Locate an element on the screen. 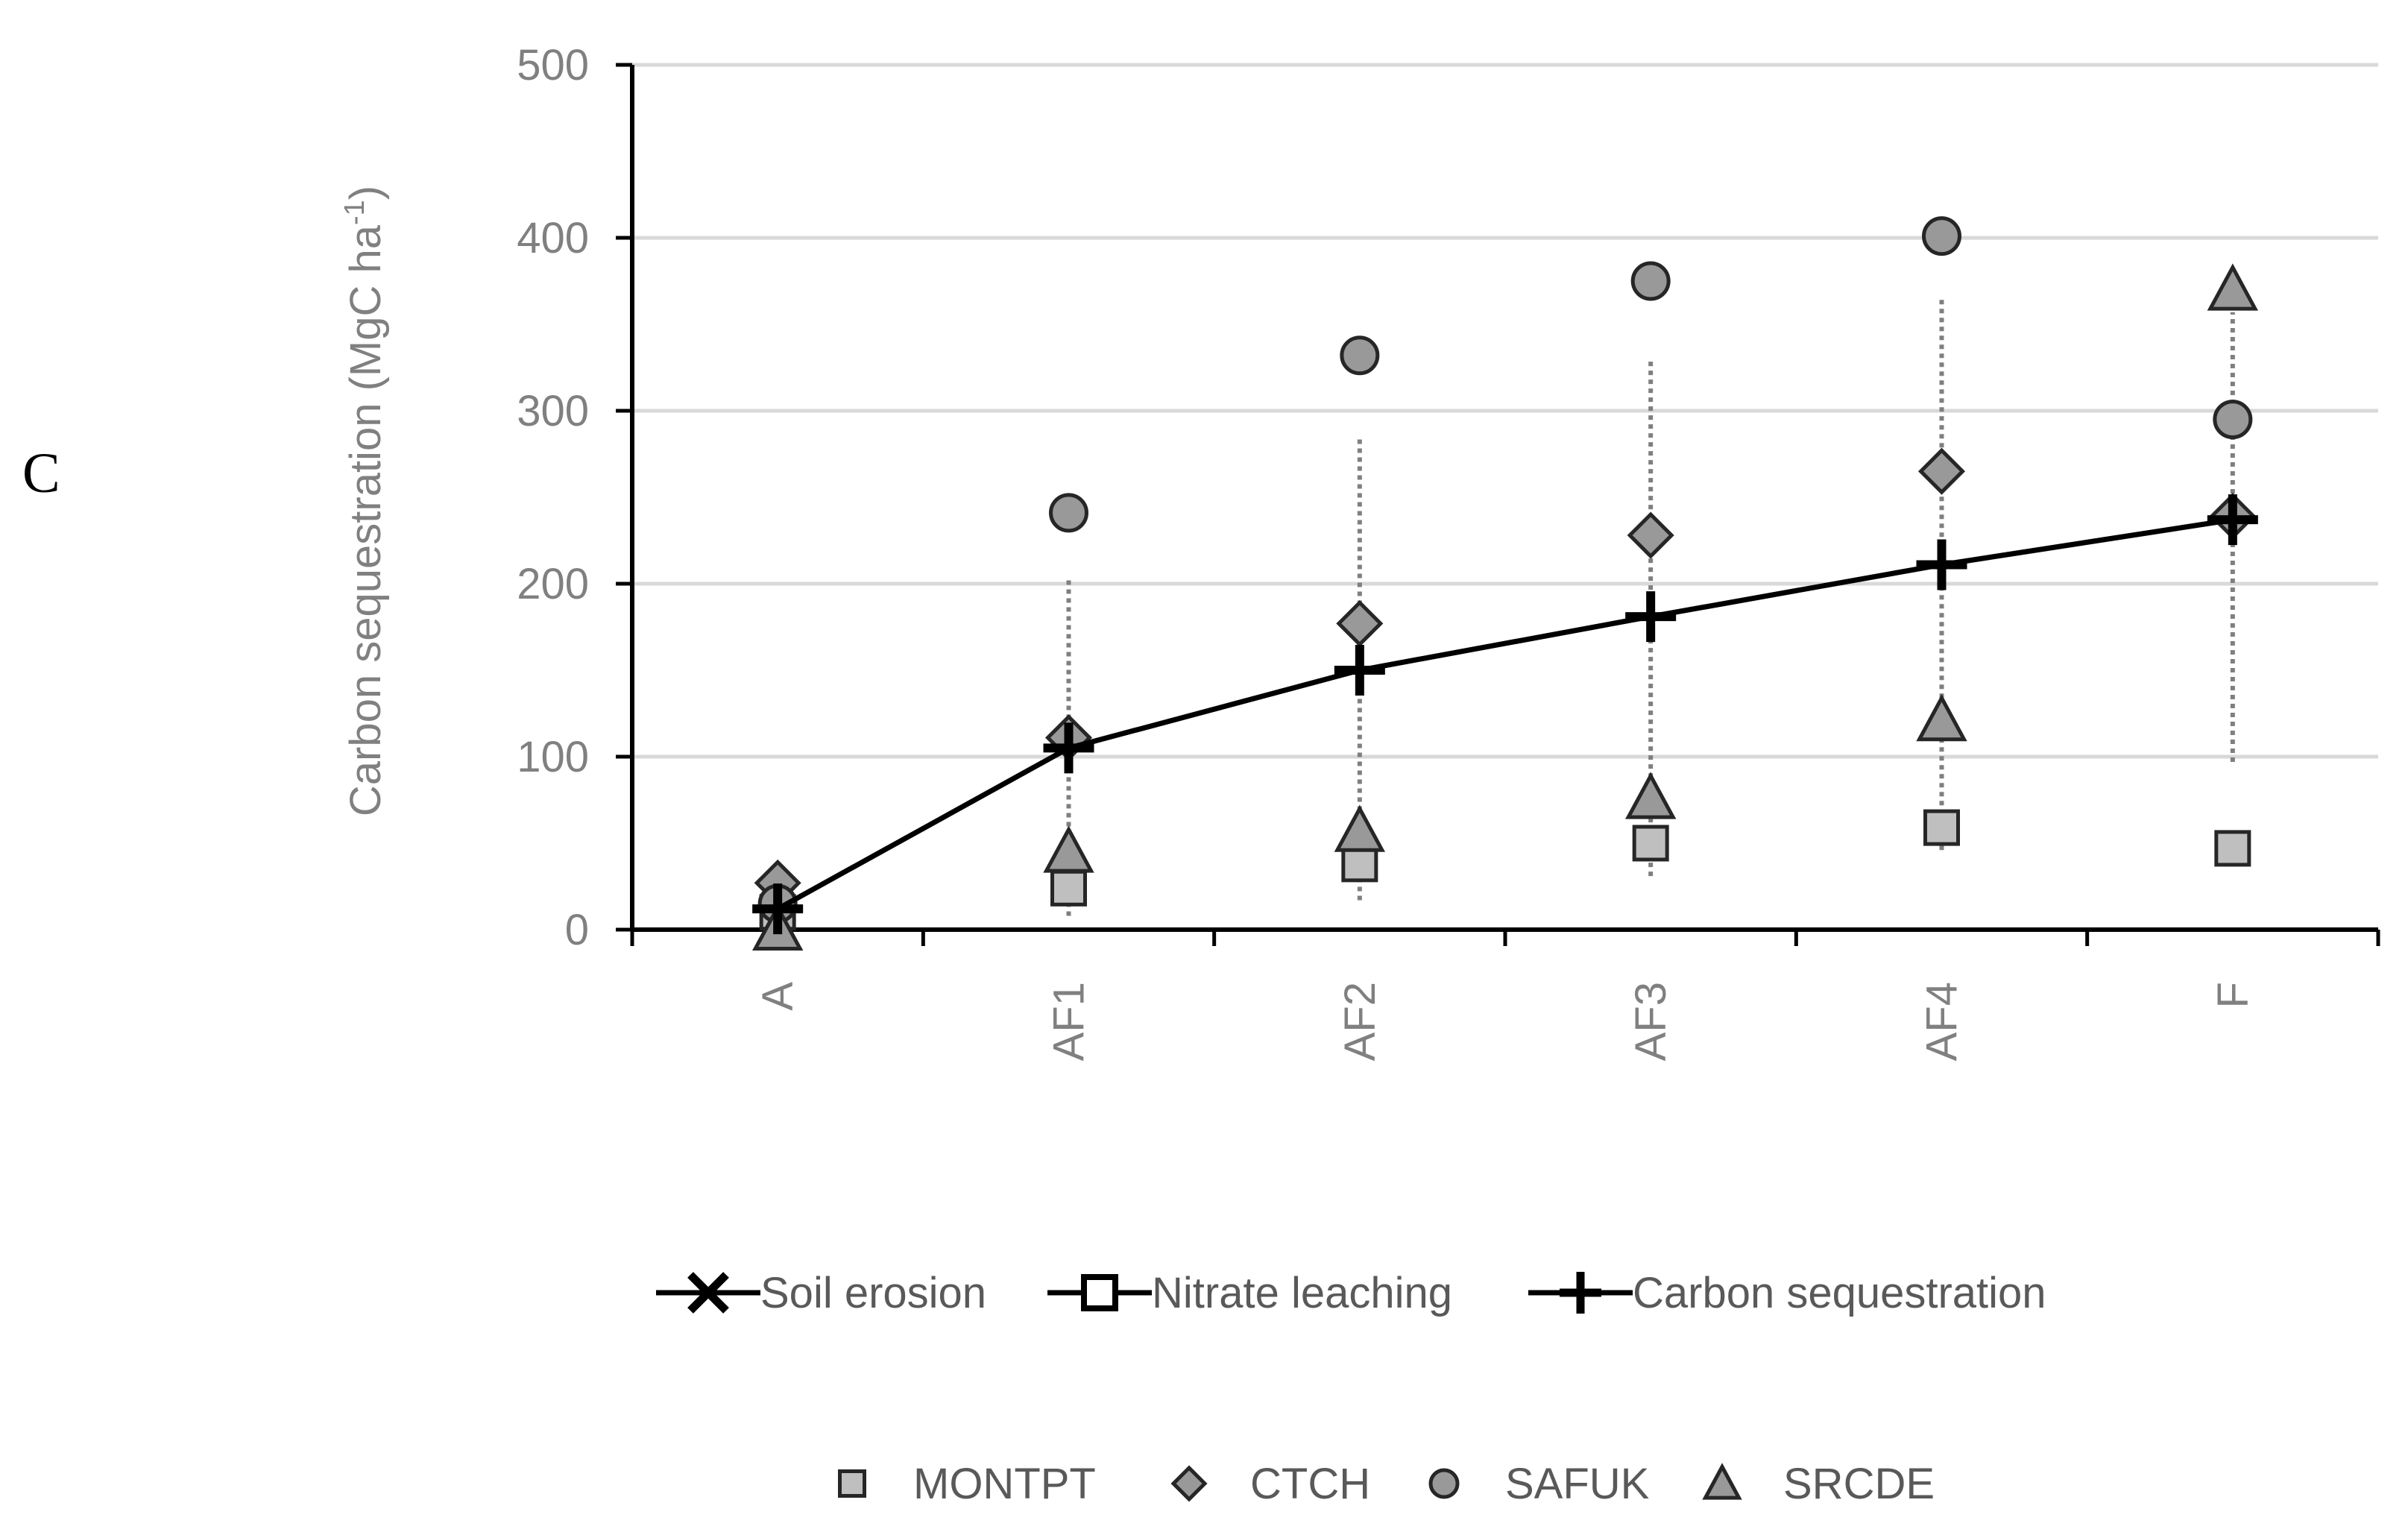 The width and height of the screenshot is (2408, 1535). y-tick-label: 400 is located at coordinates (553, 238).